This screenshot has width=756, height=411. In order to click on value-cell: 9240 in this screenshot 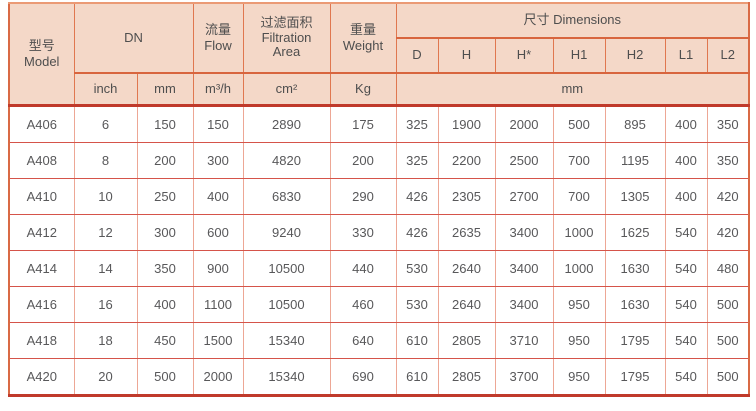, I will do `click(286, 232)`.